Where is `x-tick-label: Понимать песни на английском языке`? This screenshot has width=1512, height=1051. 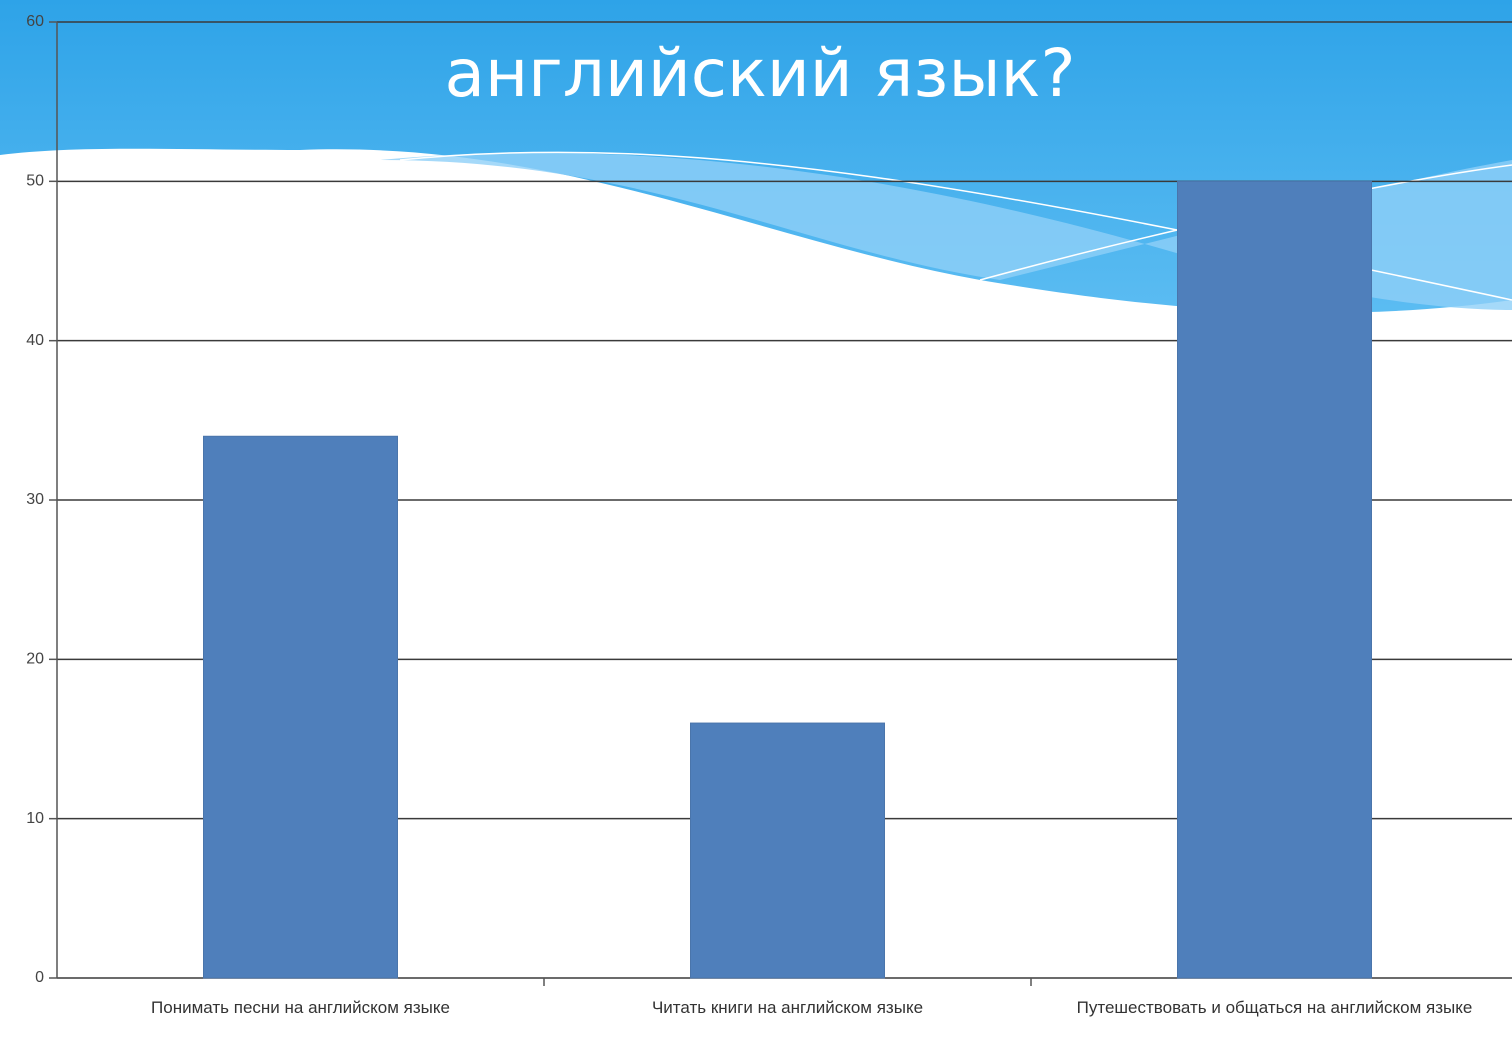 x-tick-label: Понимать песни на английском языке is located at coordinates (300, 1007).